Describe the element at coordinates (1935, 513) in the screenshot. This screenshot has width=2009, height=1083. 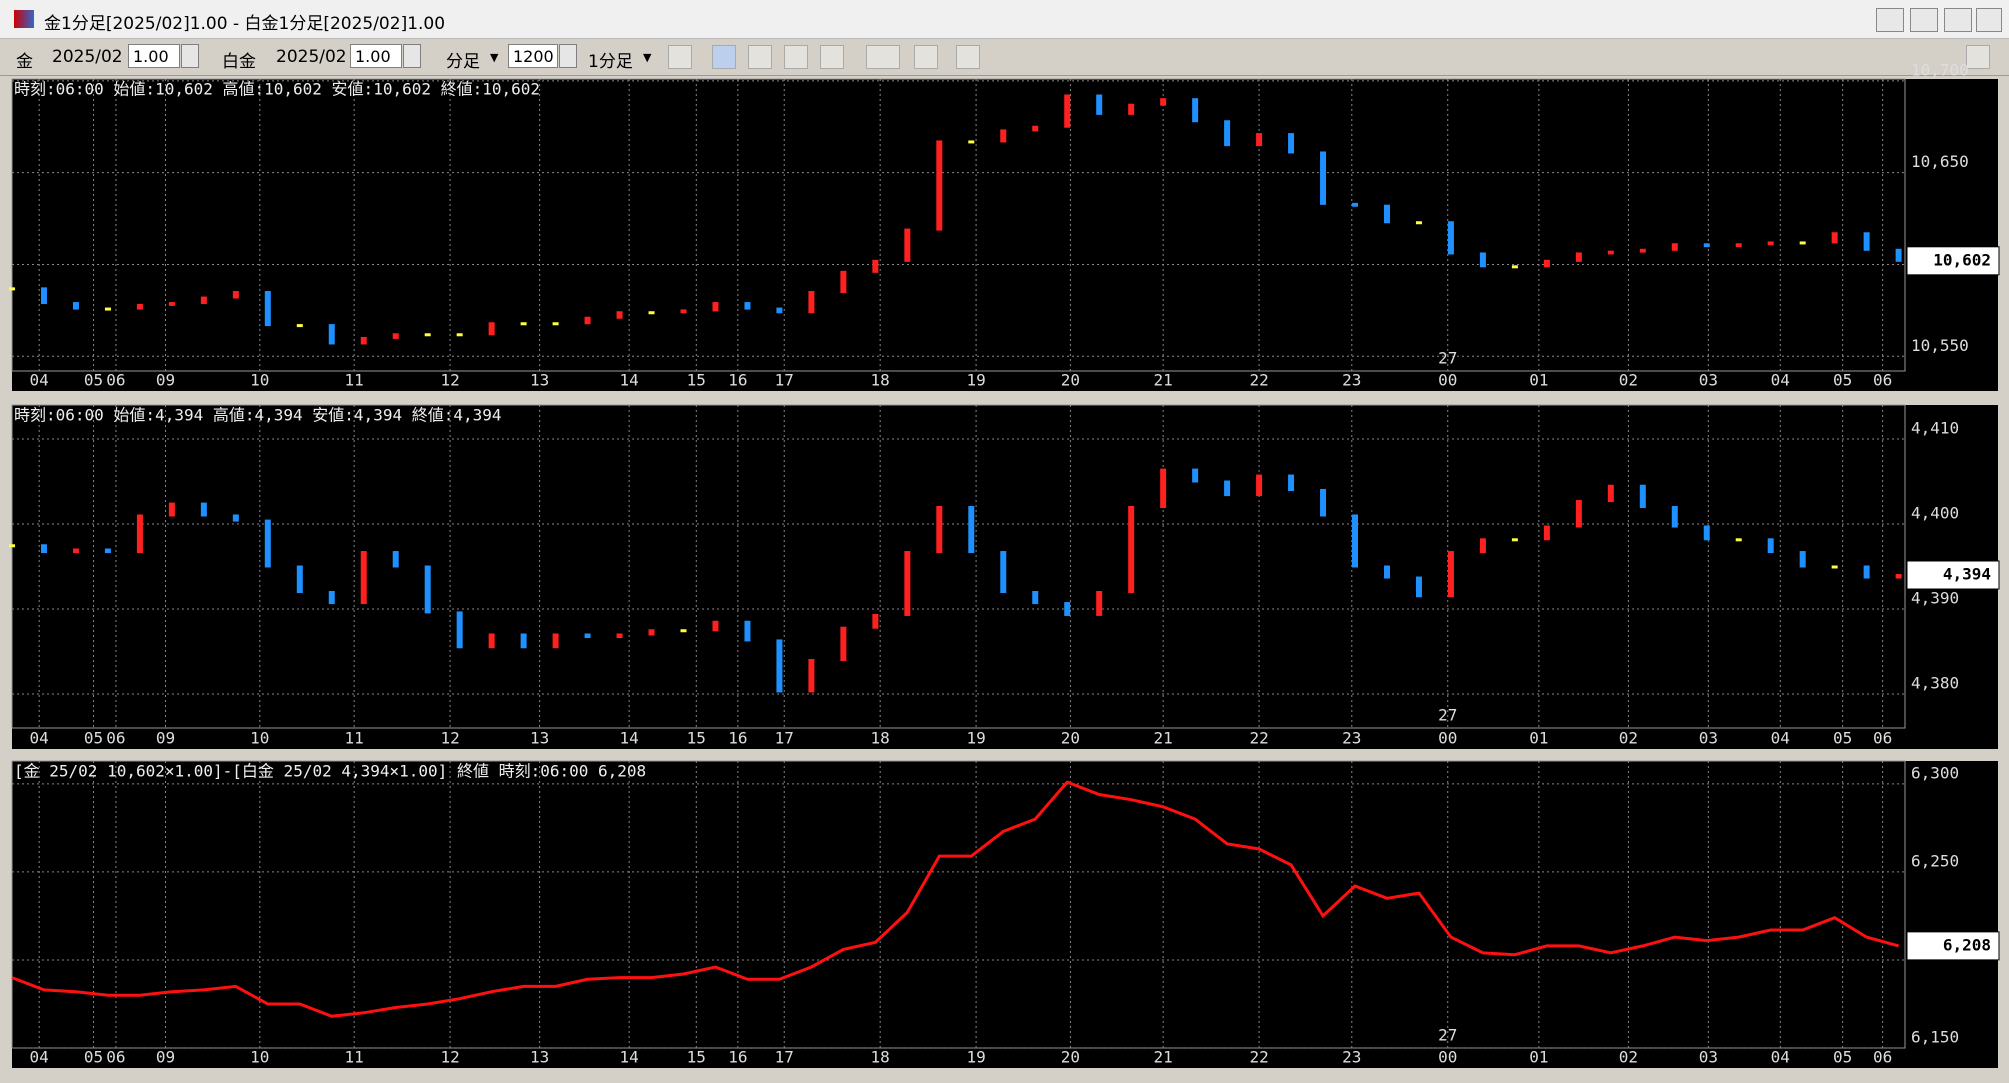
I see `y-tick-label: 4,400` at that location.